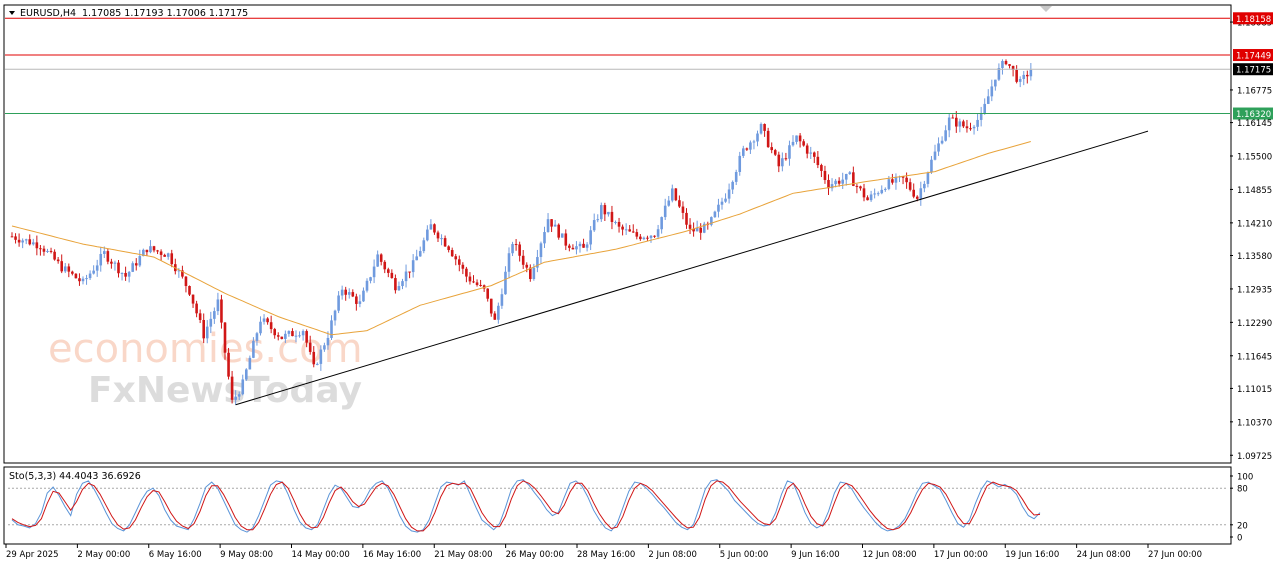  I want to click on time-tick-label: 12 Jun 08:00, so click(890, 555).